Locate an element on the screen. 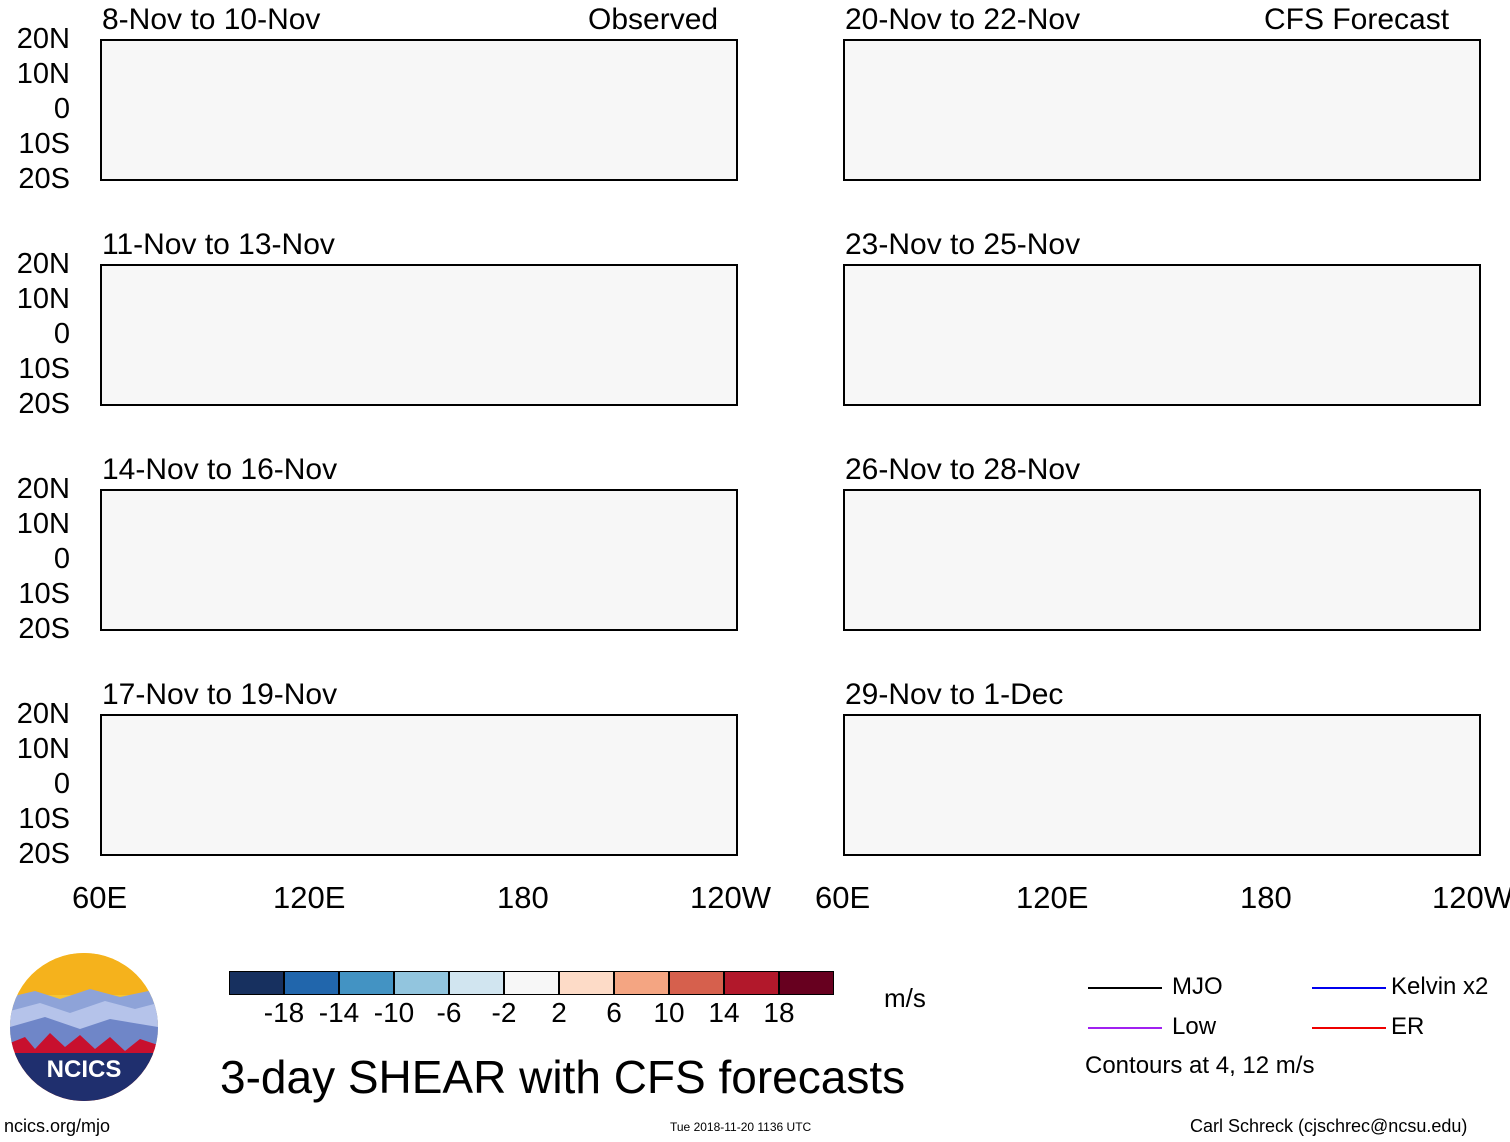 The width and height of the screenshot is (1510, 1142). colorbar: -18 -14 -10 -6 -2 2 6 10 14 18 is located at coordinates (532, 1001).